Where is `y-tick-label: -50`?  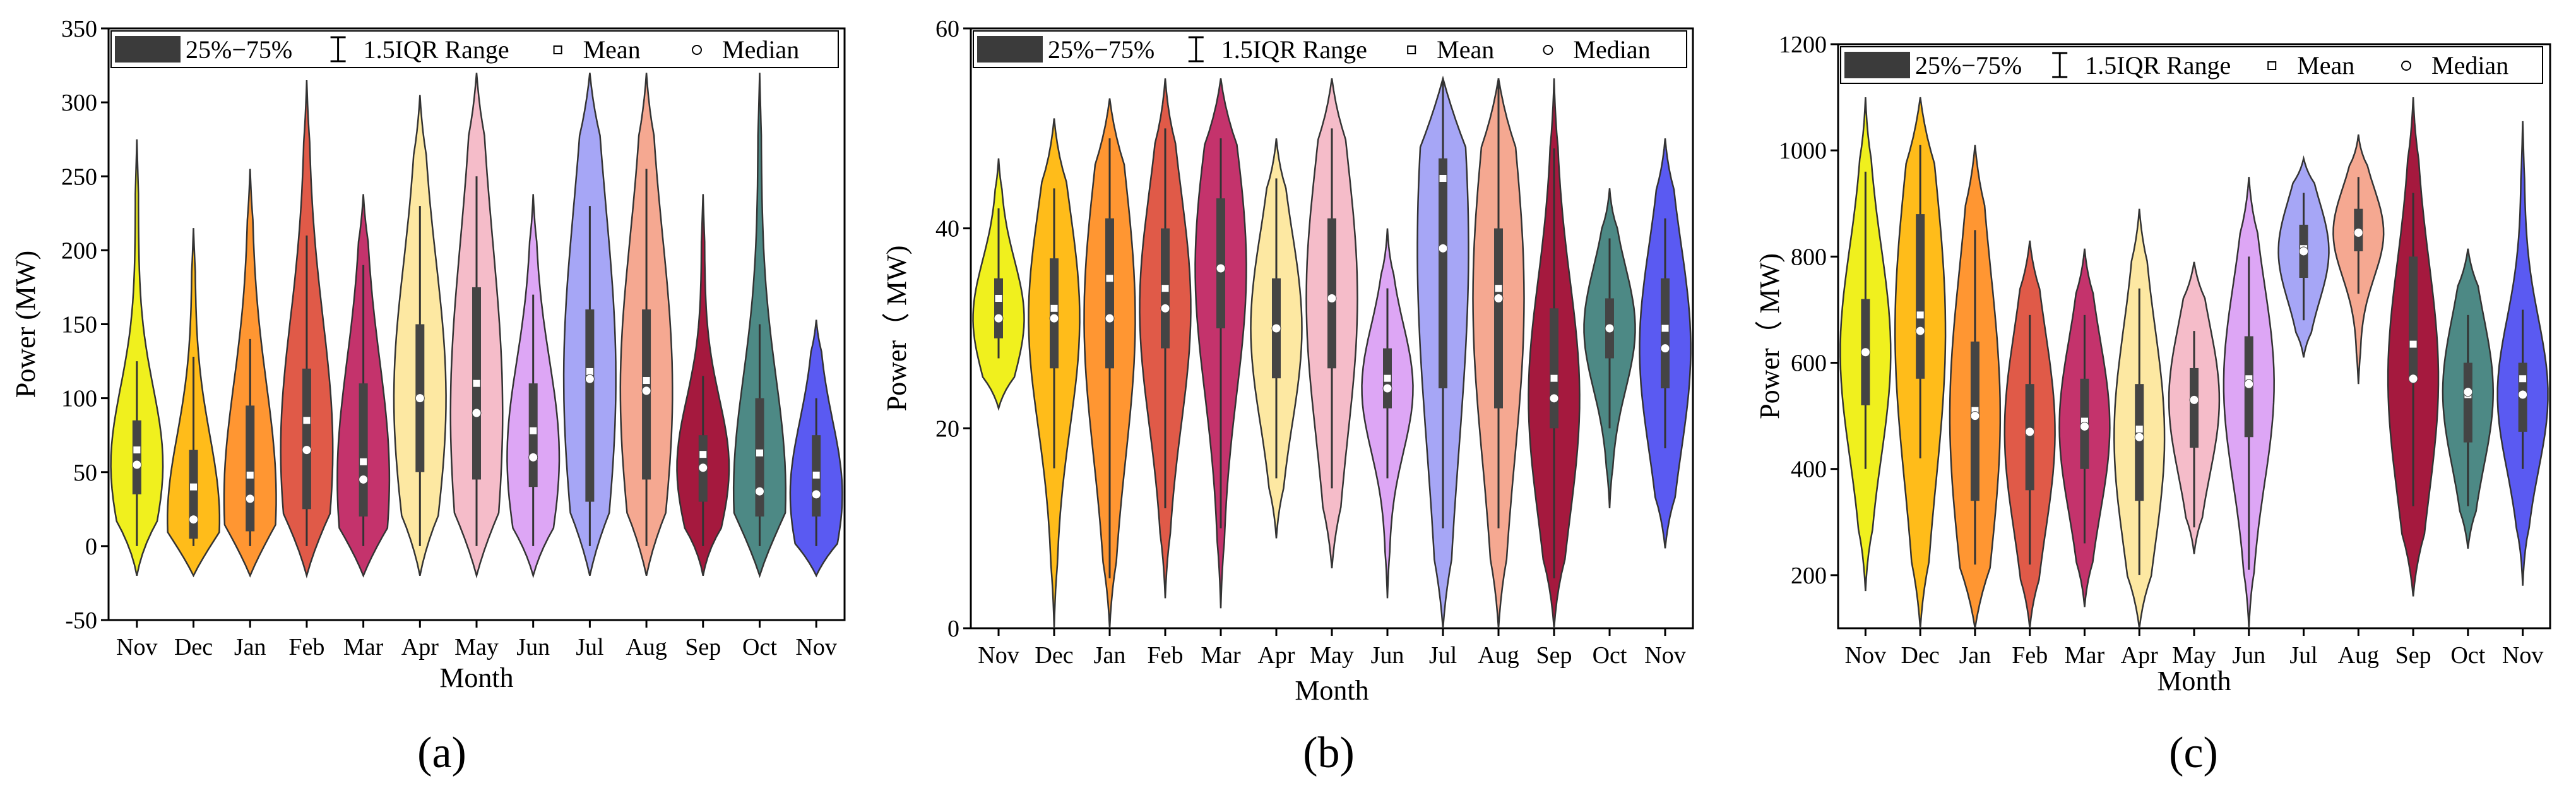
y-tick-label: -50 is located at coordinates (81, 620).